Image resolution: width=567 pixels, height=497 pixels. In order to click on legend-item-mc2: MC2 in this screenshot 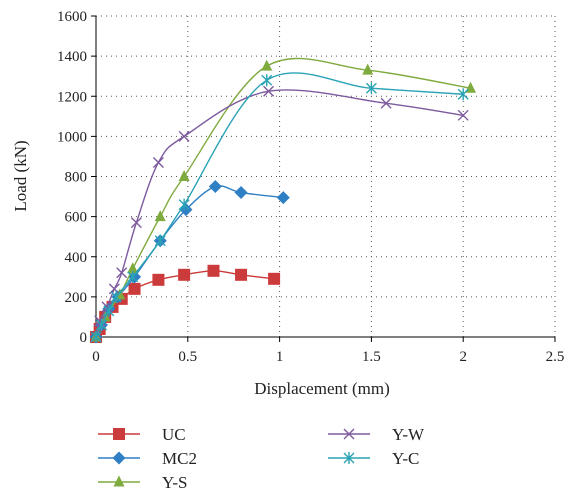, I will do `click(147, 458)`.